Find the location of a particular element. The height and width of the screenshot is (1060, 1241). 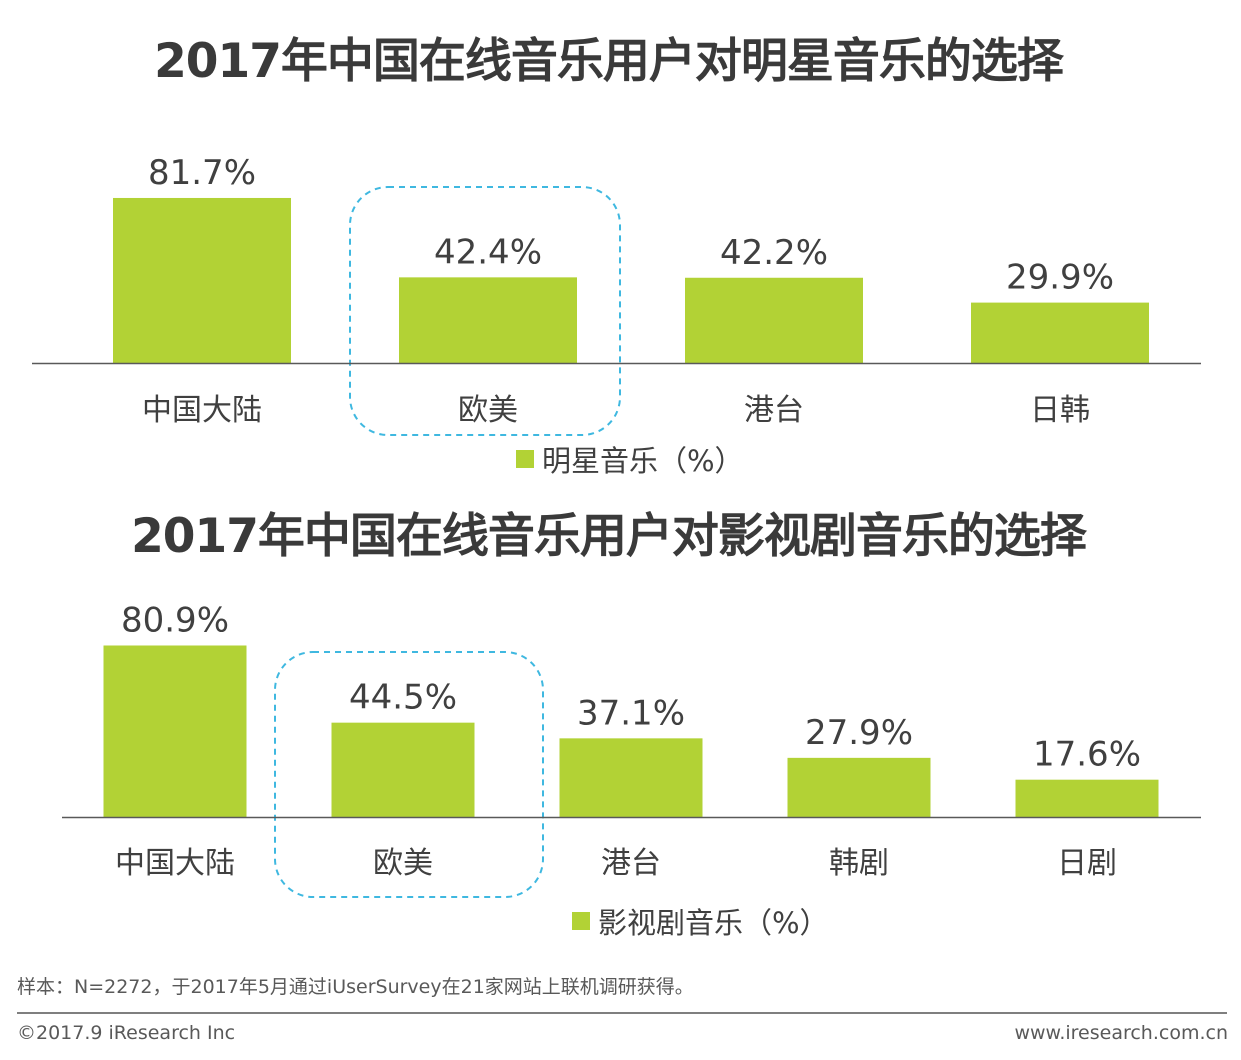

chart2-legend-label: 影视剧音乐（%） is located at coordinates (713, 923).